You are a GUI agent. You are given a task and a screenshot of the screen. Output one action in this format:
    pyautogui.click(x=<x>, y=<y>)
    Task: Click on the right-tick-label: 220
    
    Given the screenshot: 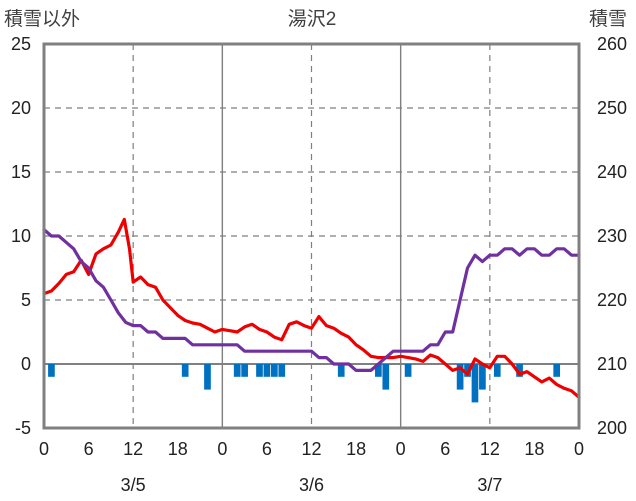 What is the action you would take?
    pyautogui.click(x=612, y=300)
    